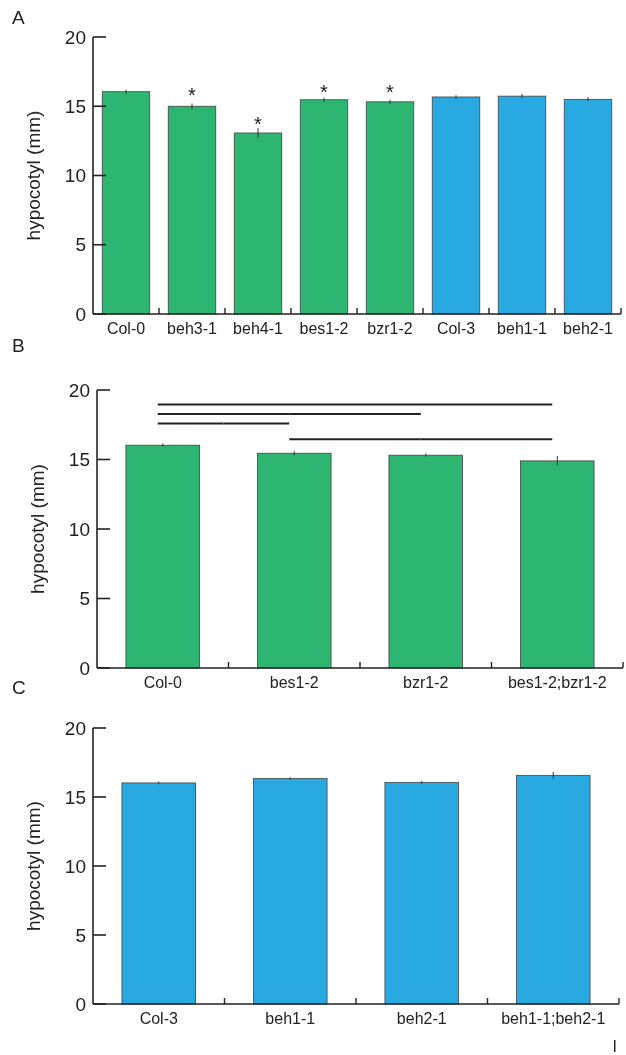 This screenshot has height=1055, width=626. I want to click on chart-title: B, so click(18, 345).